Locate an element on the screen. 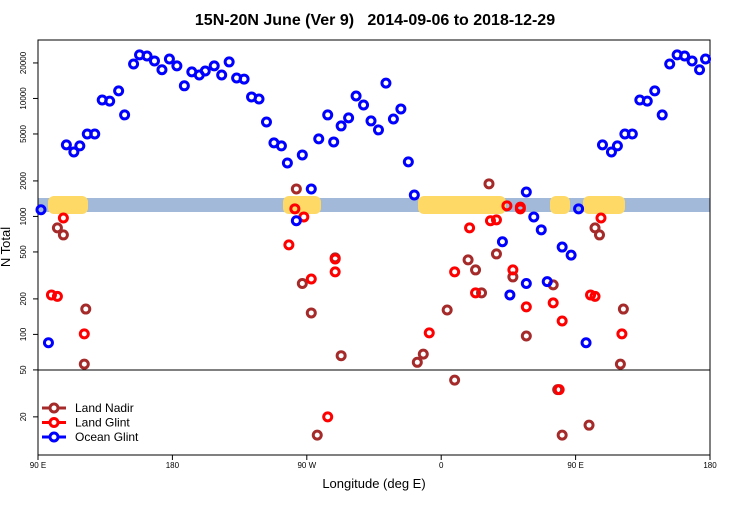 Image resolution: width=750 pixels, height=505 pixels. y-tick-label: 100 is located at coordinates (23, 334).